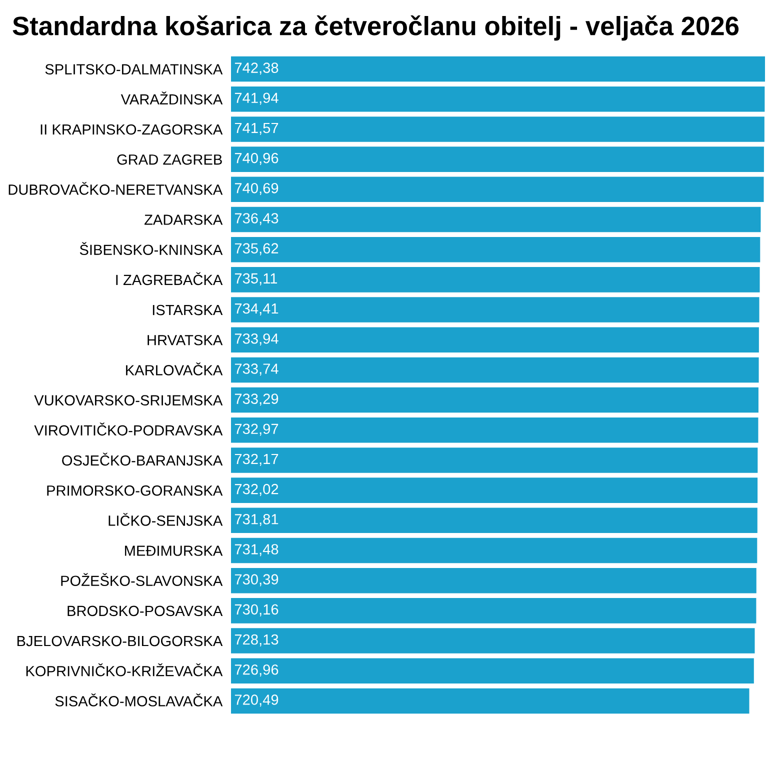 The height and width of the screenshot is (768, 778). I want to click on data-label: 741,94, so click(256, 98).